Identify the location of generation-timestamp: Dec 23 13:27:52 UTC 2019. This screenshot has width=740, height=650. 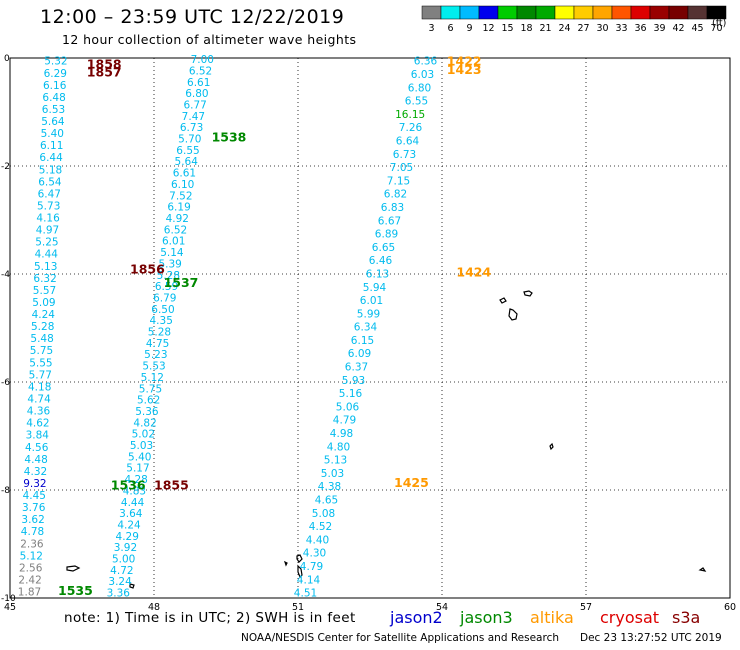
(651, 638).